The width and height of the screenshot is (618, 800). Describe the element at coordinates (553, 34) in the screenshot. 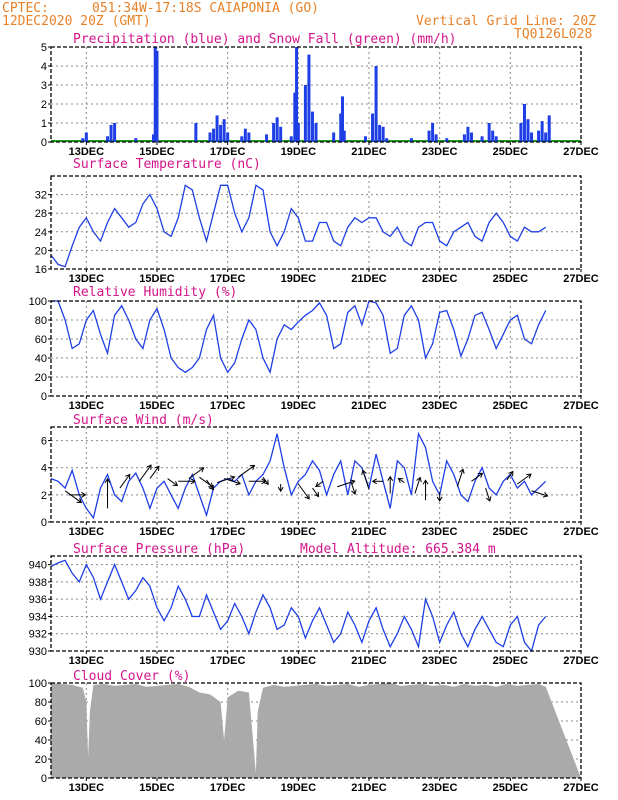

I see `product-code-label: TQ0126L028` at that location.